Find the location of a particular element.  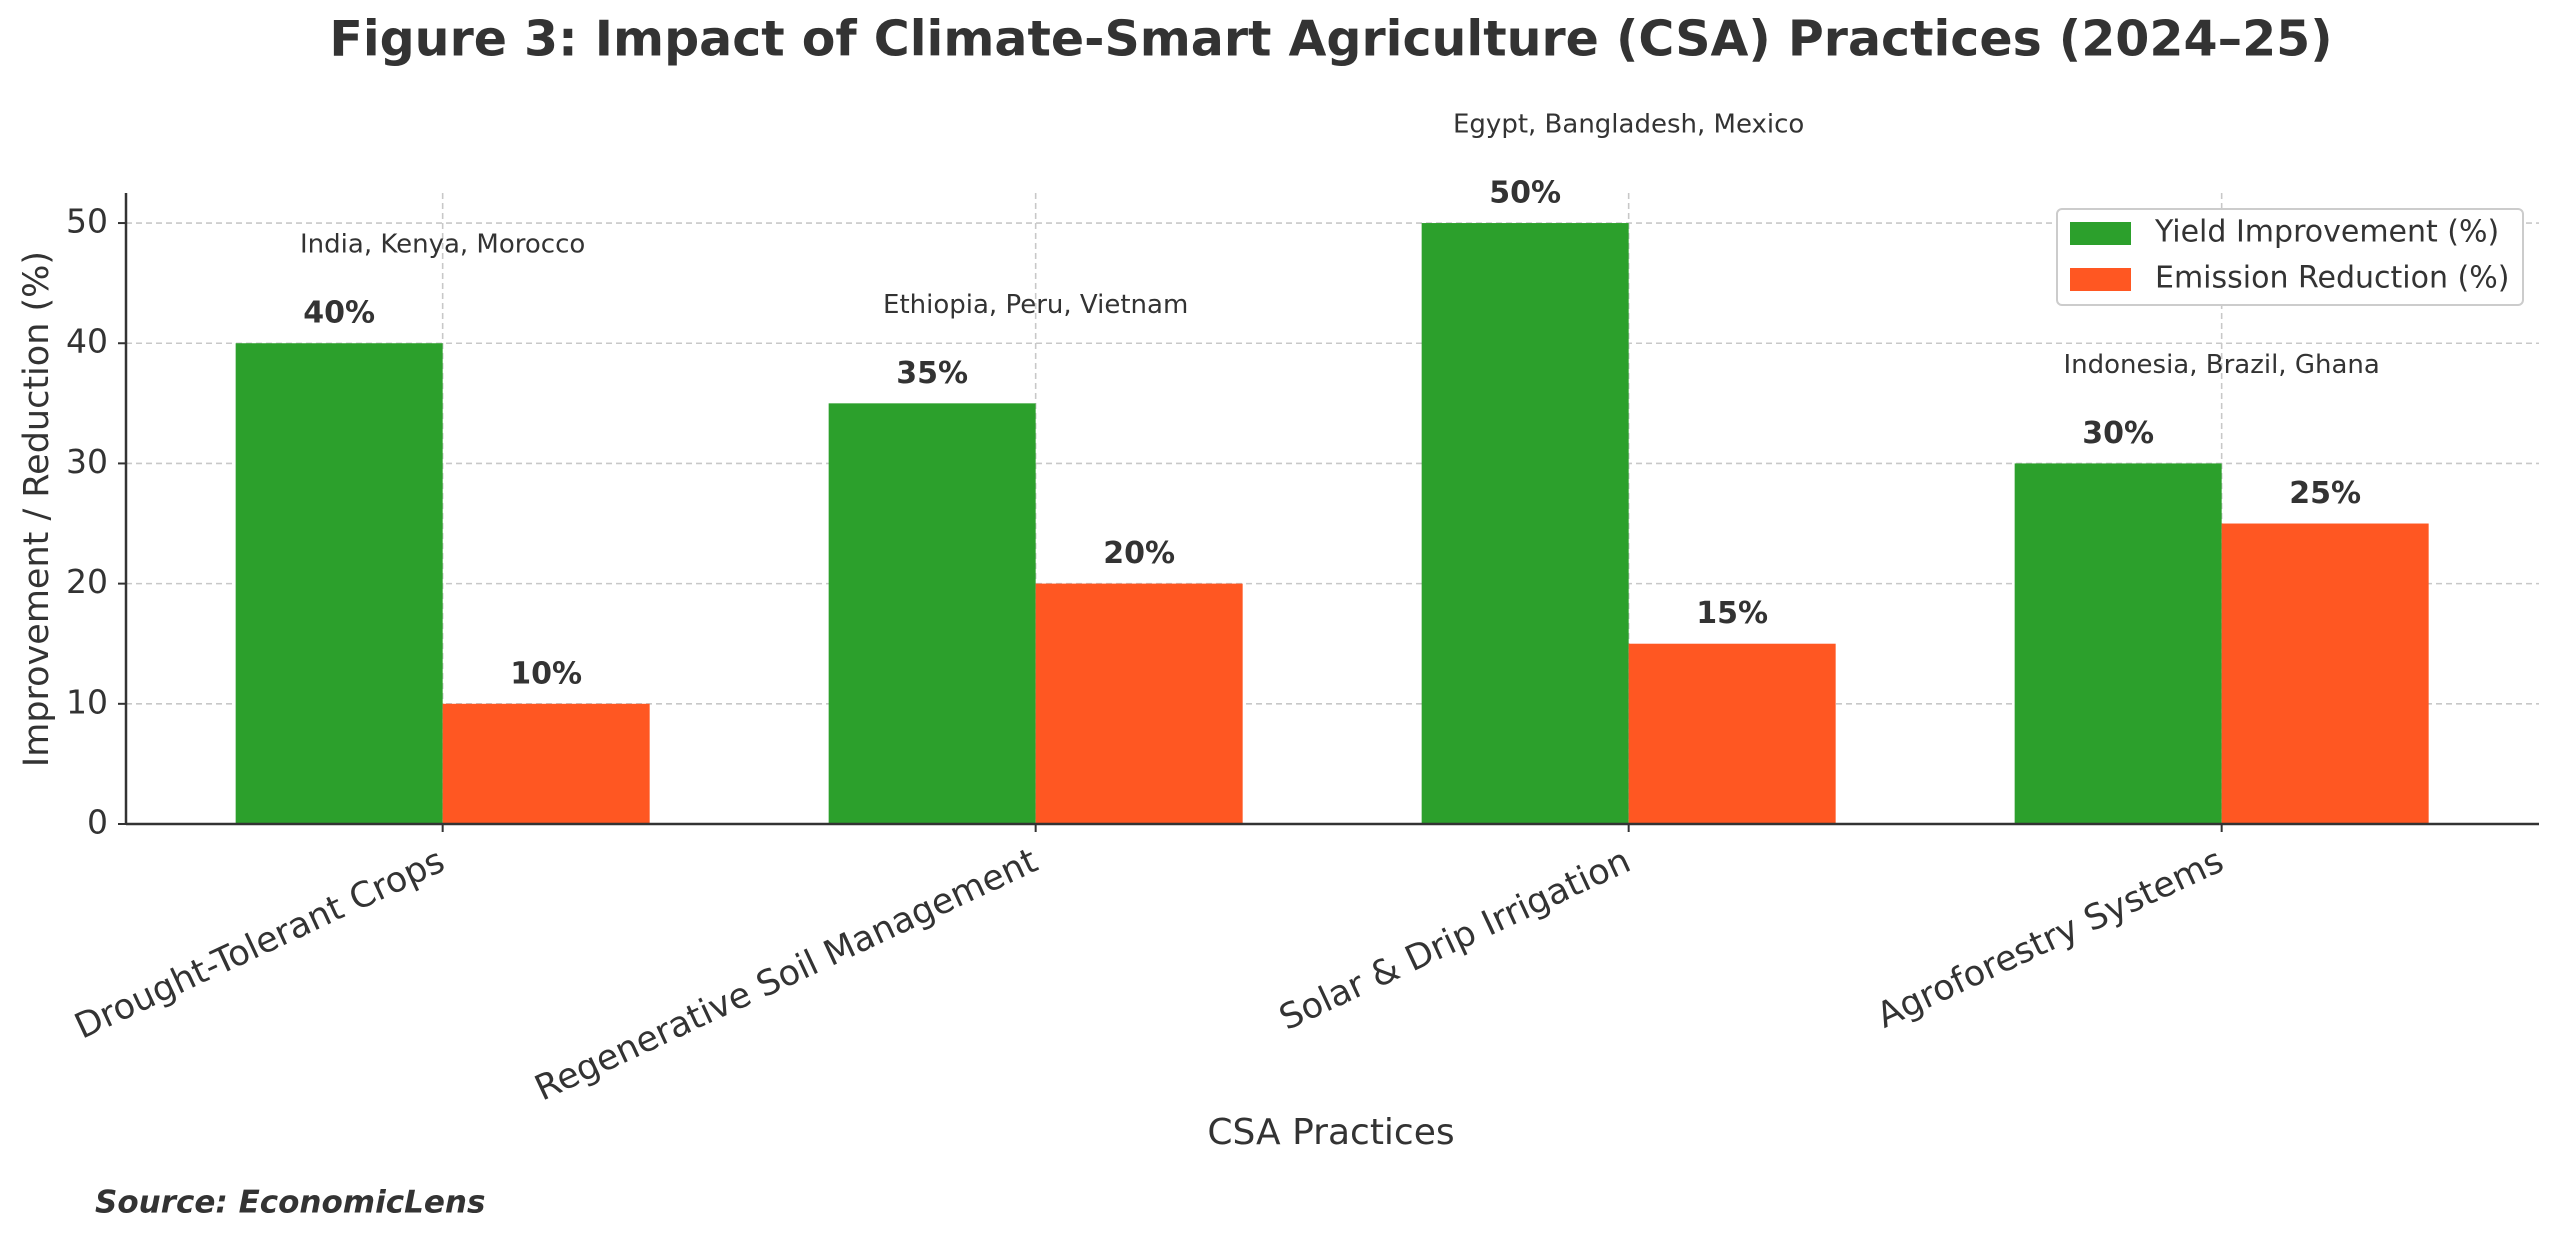

x-tick-label: Solar & Drip Irrigation is located at coordinates (1455, 940).